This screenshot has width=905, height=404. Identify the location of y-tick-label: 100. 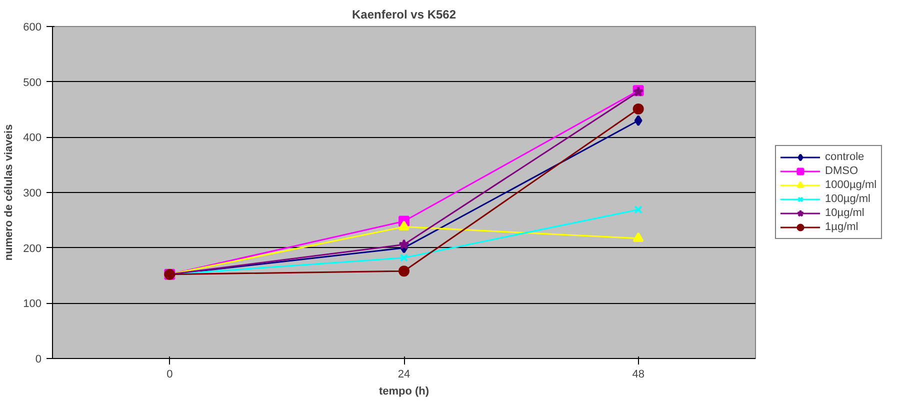
(32, 304).